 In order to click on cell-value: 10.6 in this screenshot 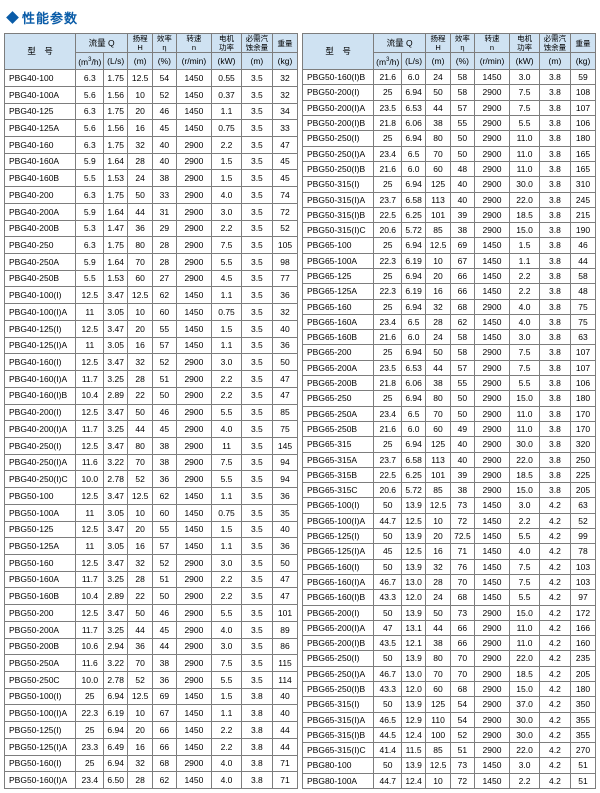, I will do `click(90, 646)`.